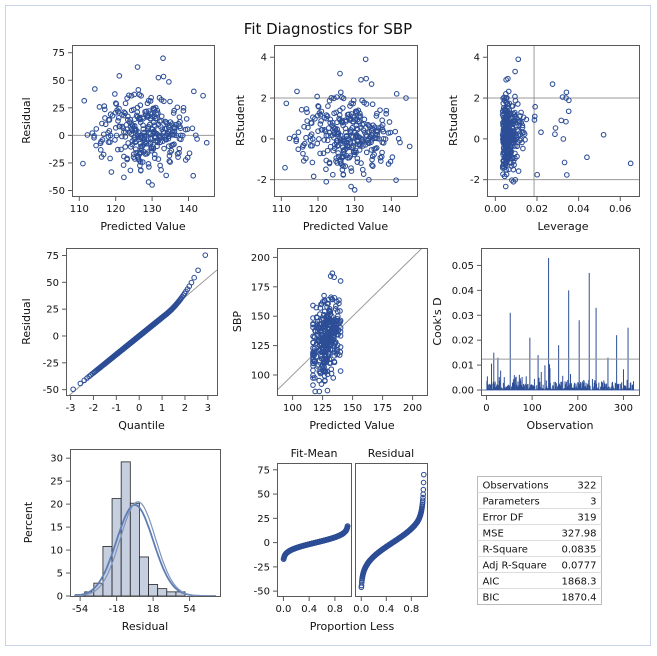 The height and width of the screenshot is (656, 657). Describe the element at coordinates (437, 321) in the screenshot. I see `y-axis-label: Cook's D` at that location.